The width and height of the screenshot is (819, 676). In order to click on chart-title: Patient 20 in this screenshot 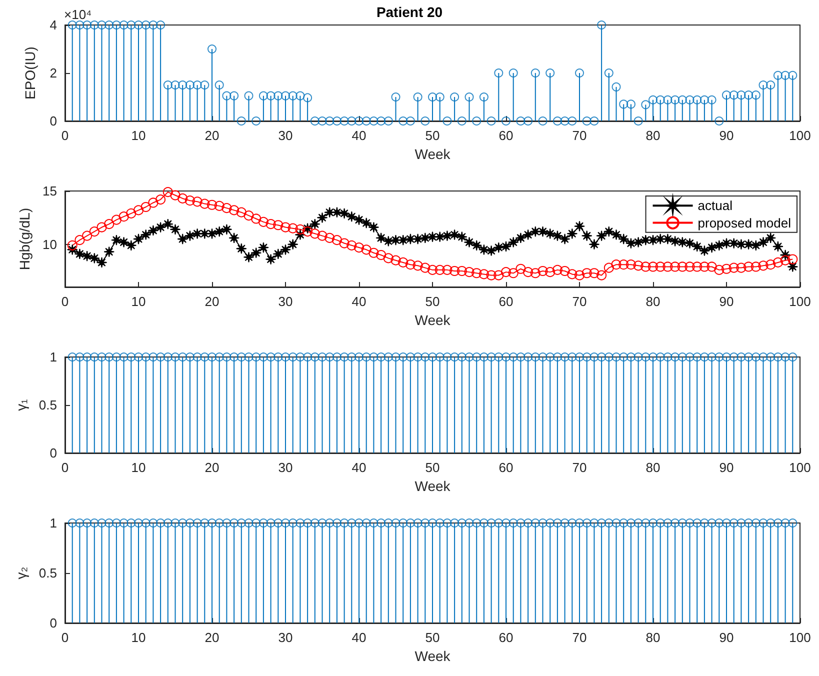, I will do `click(409, 12)`.